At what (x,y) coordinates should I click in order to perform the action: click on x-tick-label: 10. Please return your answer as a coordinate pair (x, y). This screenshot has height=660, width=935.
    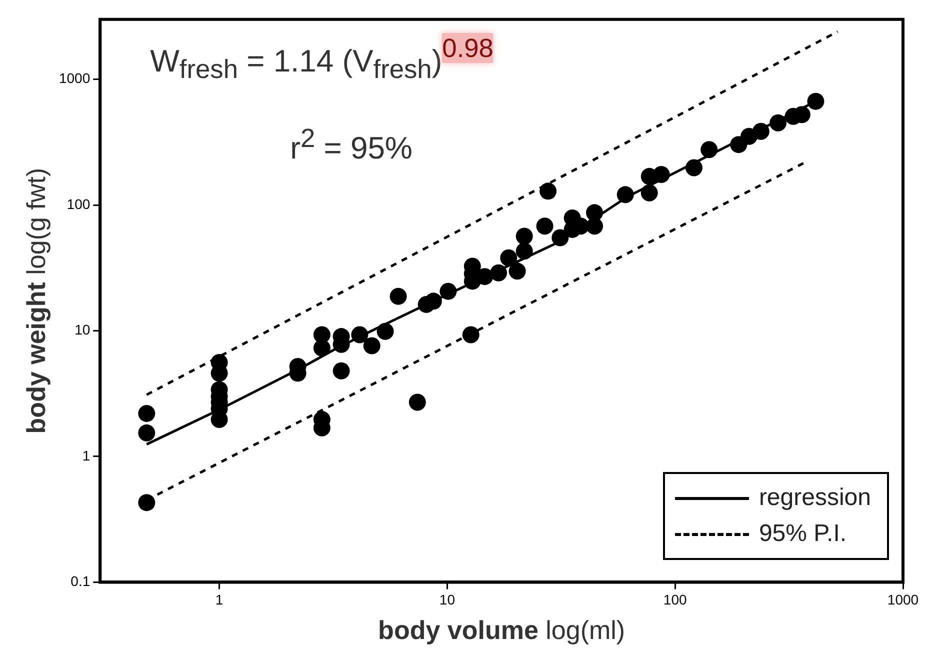
    Looking at the image, I should click on (447, 599).